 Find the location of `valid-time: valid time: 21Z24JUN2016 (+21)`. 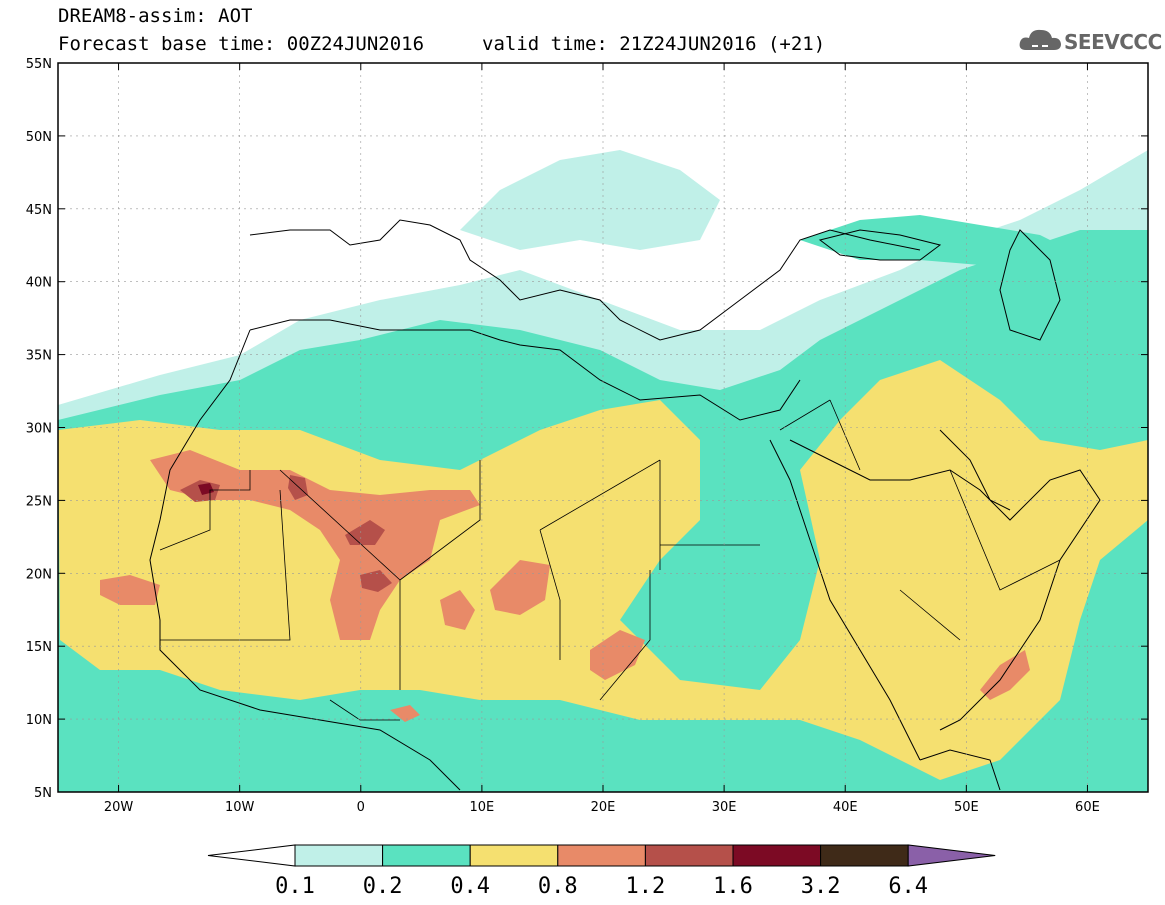

valid-time: valid time: 21Z24JUN2016 (+21) is located at coordinates (654, 44).